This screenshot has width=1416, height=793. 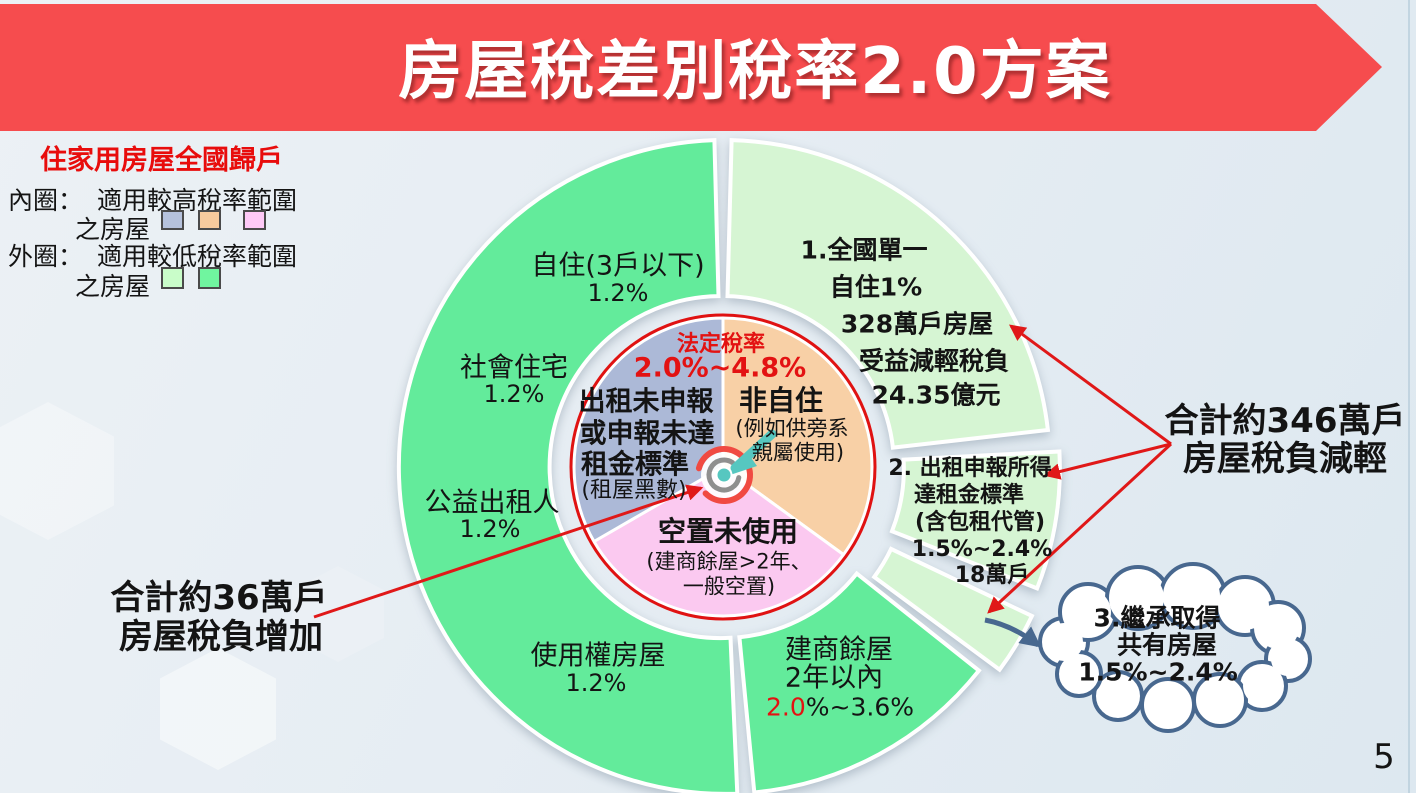 I want to click on cloud-line1: 3.繼承取得, so click(x=1157, y=618).